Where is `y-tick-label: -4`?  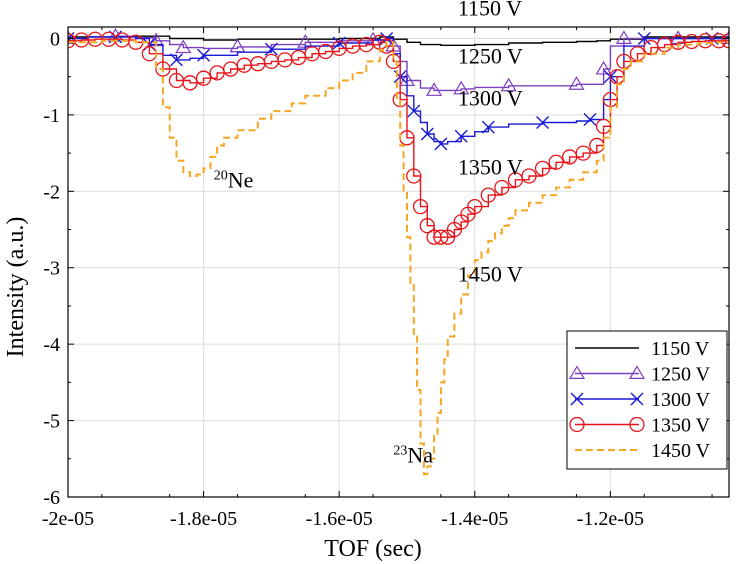
y-tick-label: -4 is located at coordinates (51, 345).